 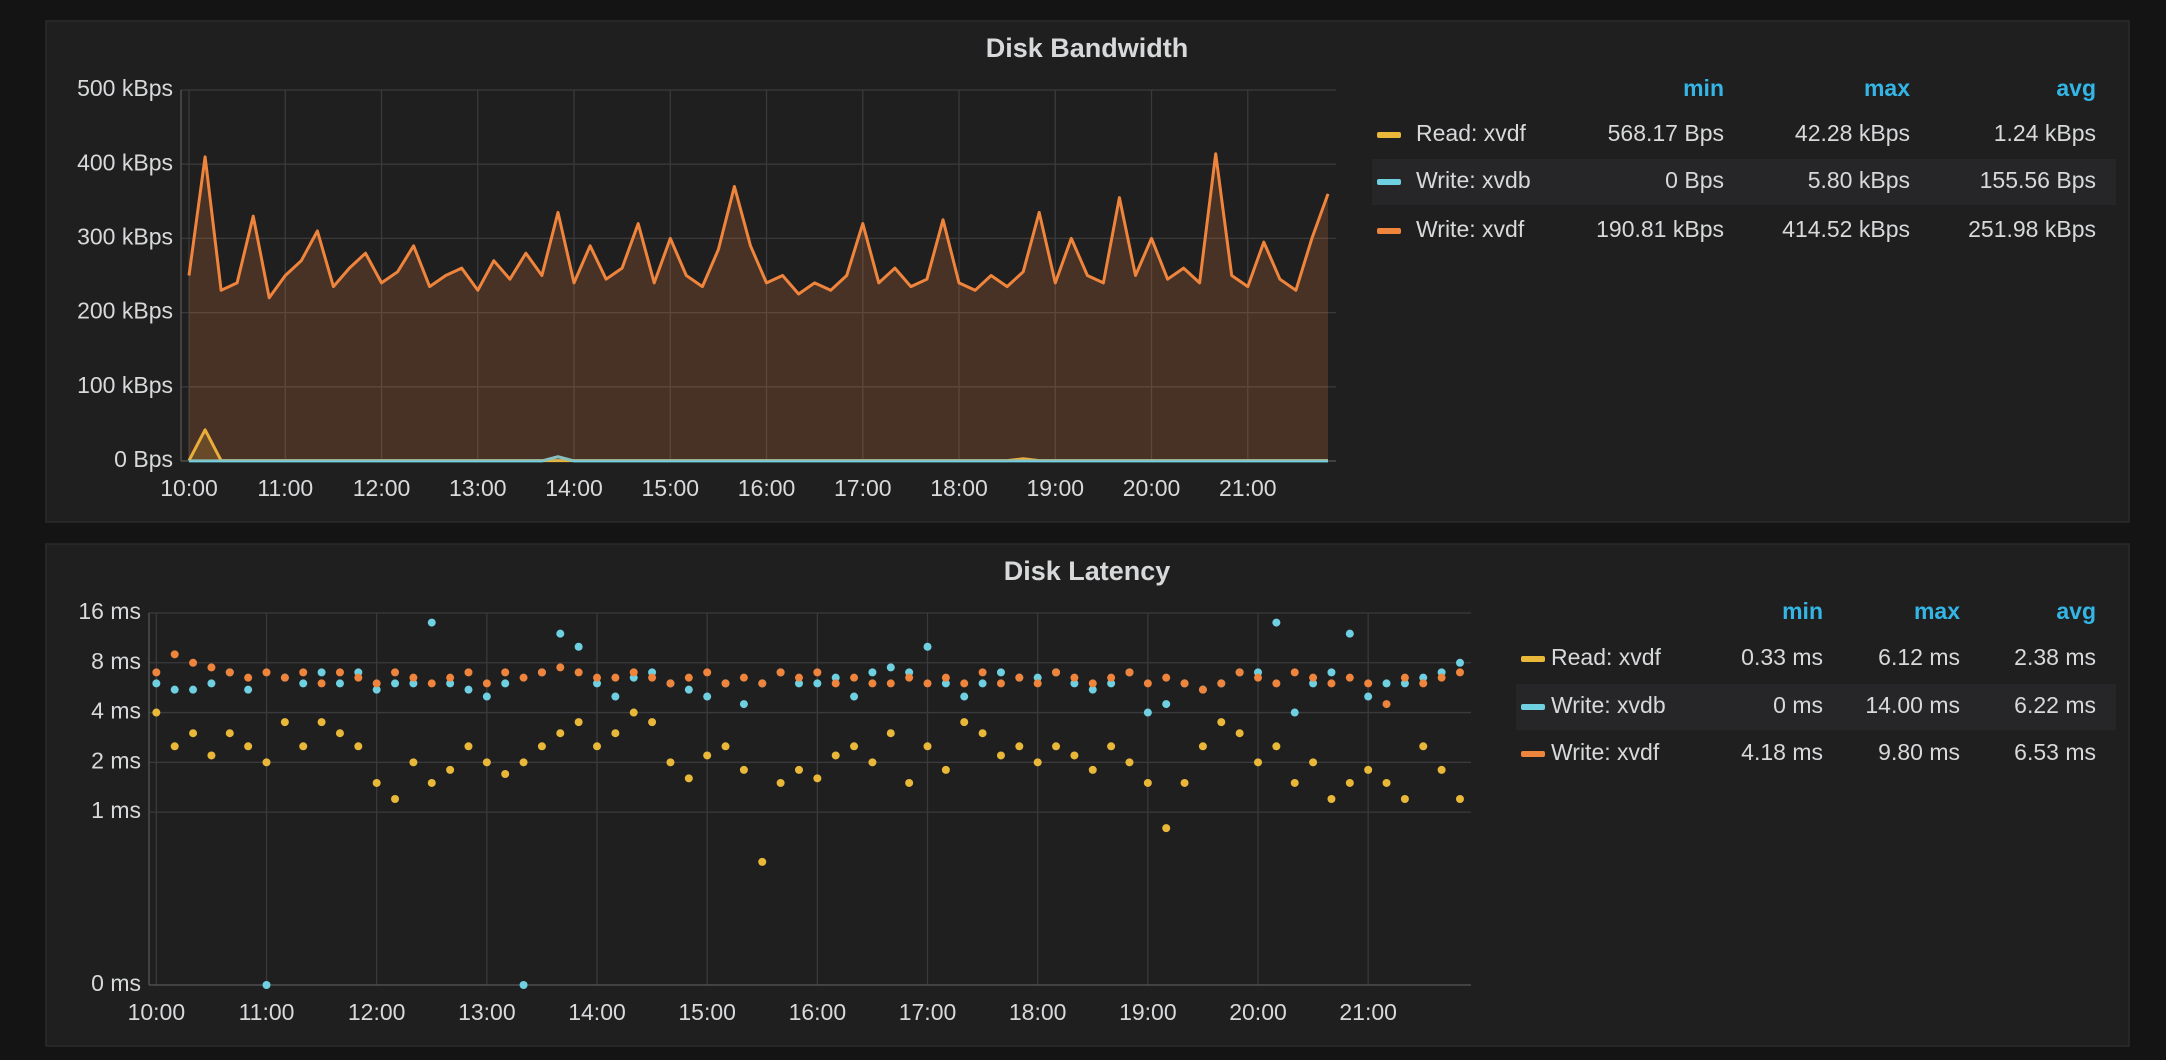 I want to click on x-tick-label: 12:00, so click(x=382, y=488).